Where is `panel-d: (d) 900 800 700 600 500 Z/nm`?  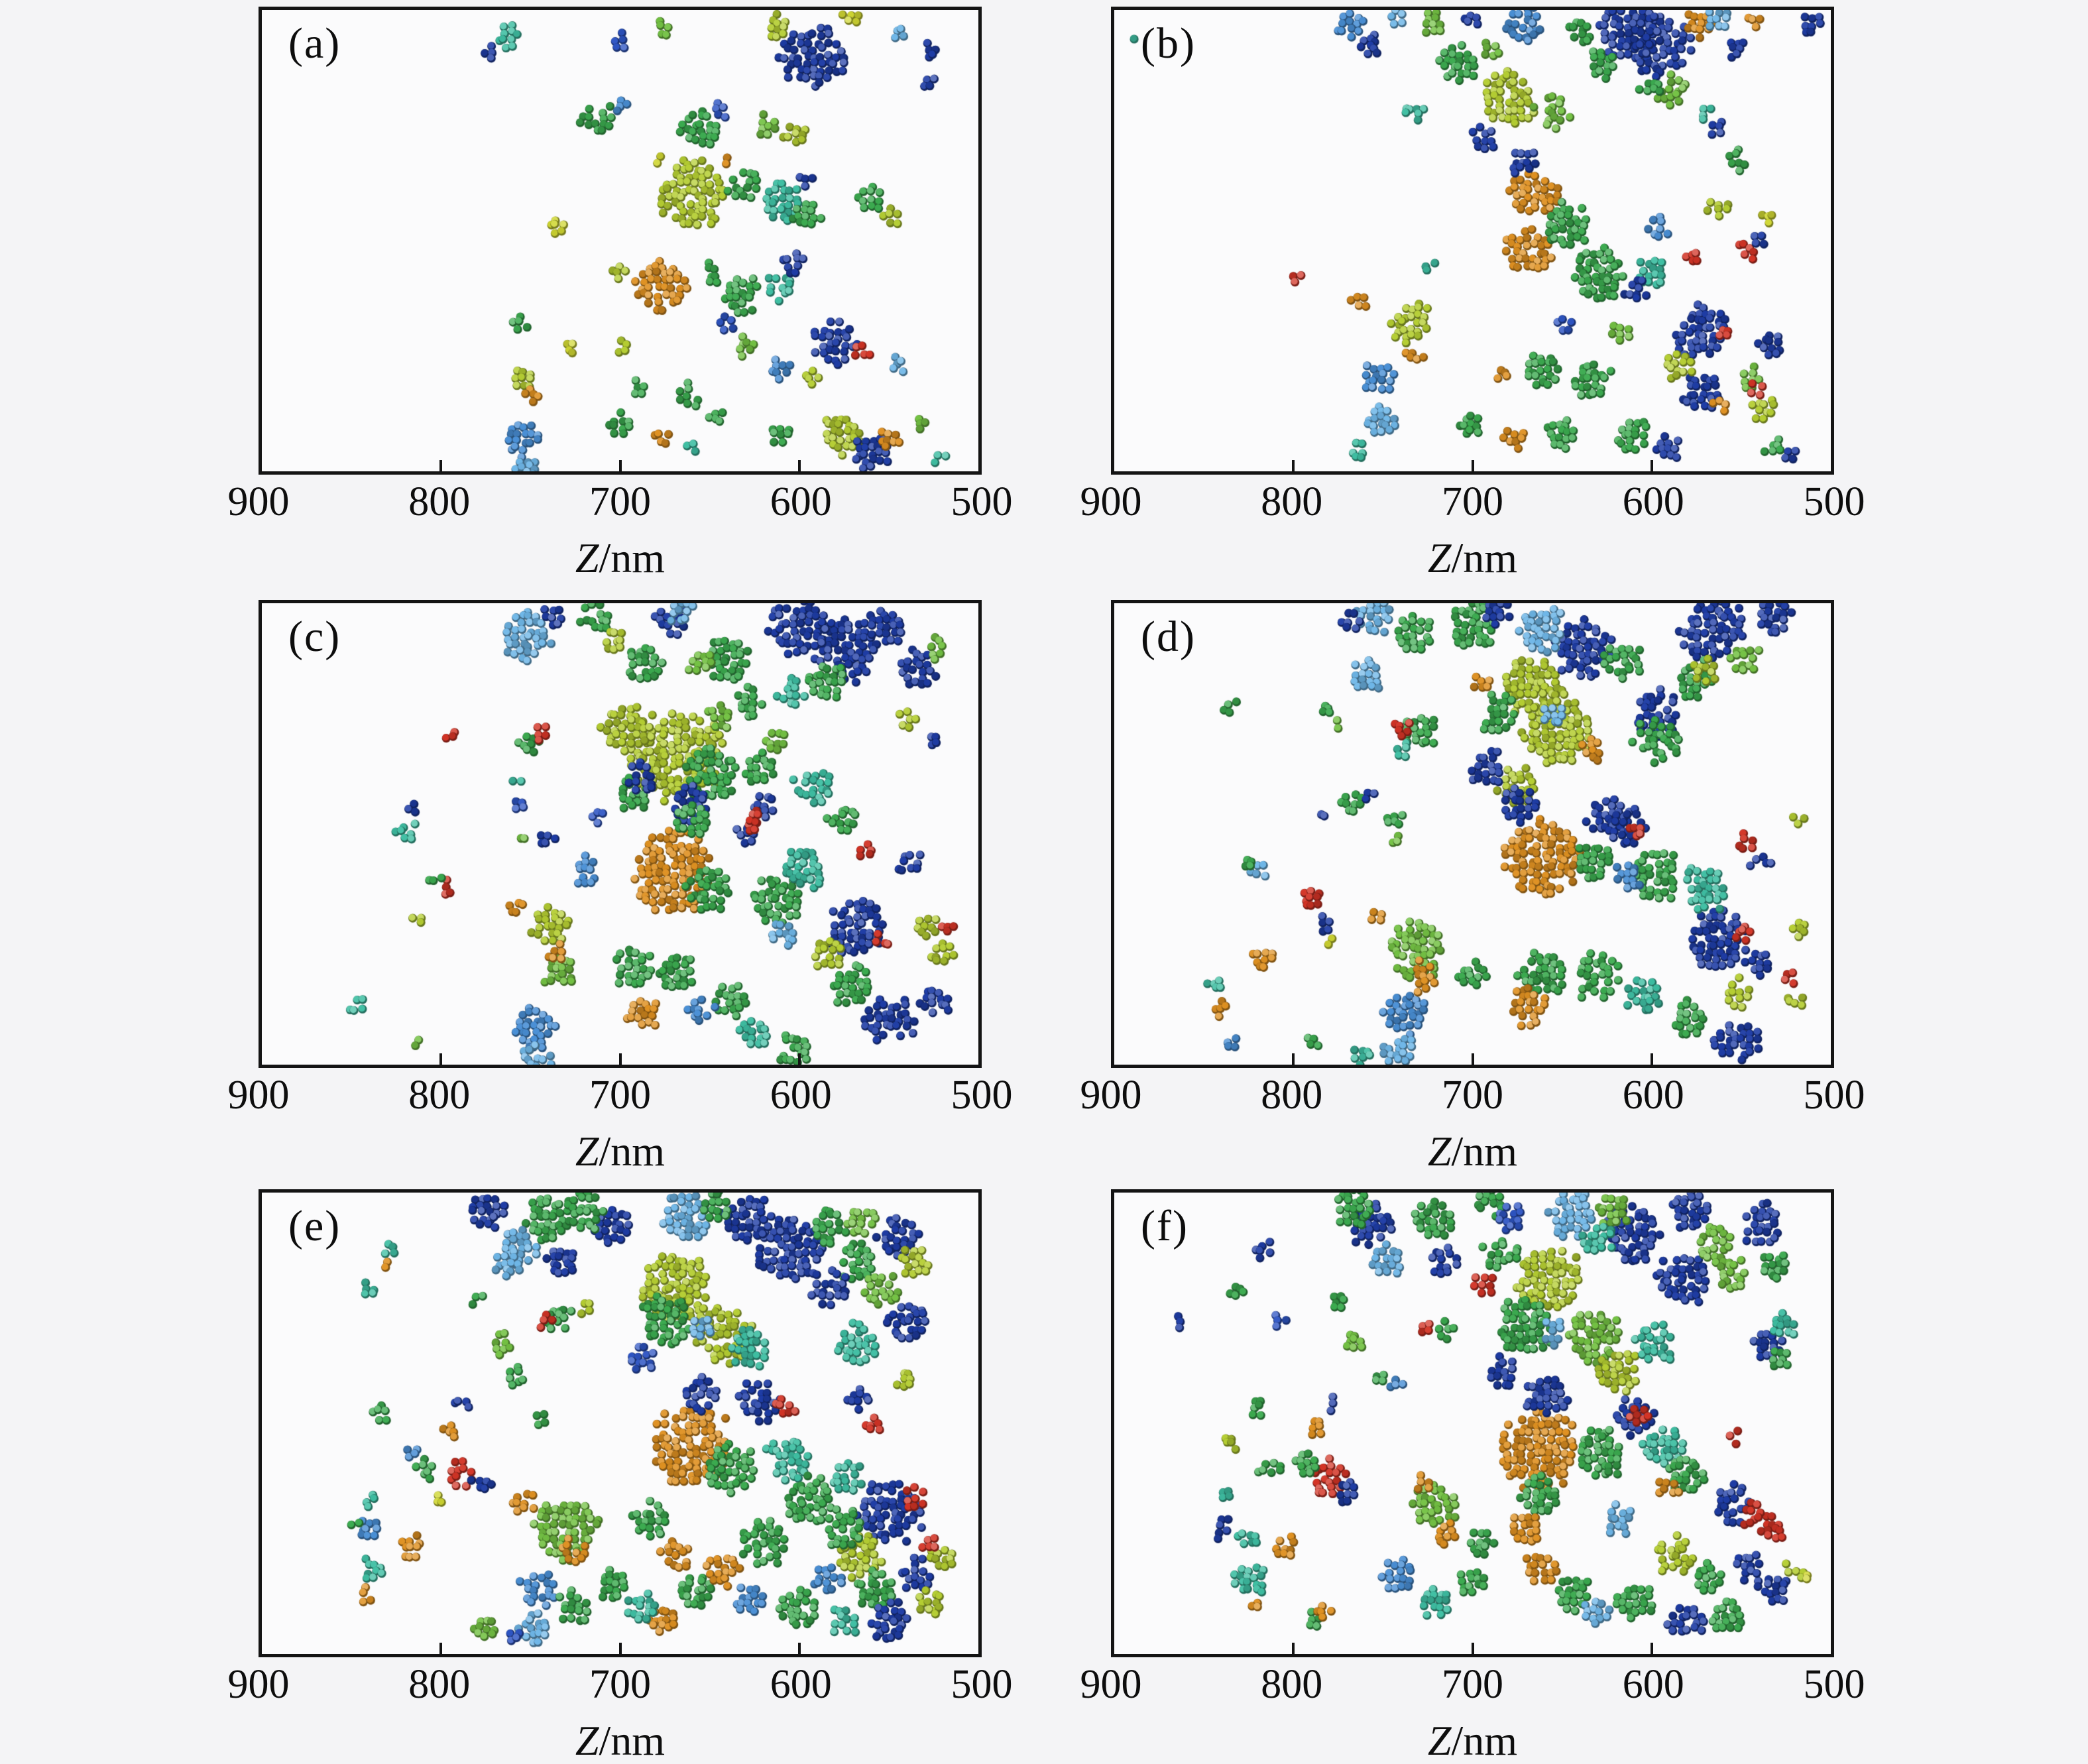 panel-d: (d) 900 800 700 600 500 Z/nm is located at coordinates (1472, 888).